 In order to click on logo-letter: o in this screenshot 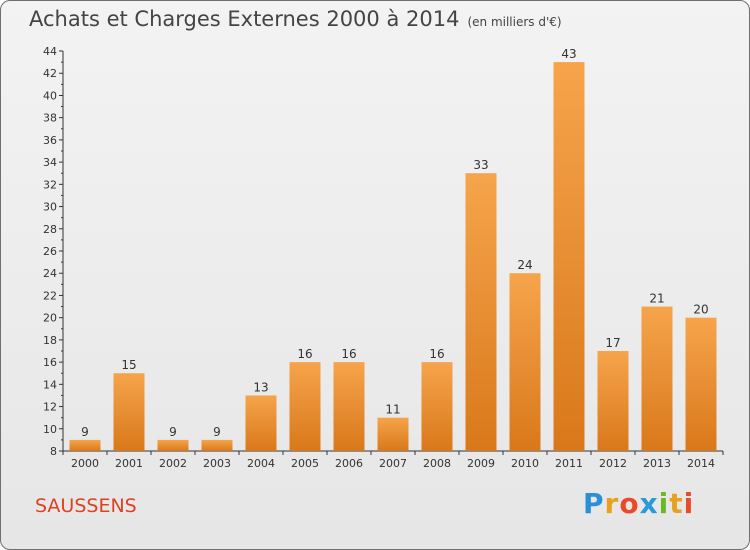, I will do `click(629, 503)`.